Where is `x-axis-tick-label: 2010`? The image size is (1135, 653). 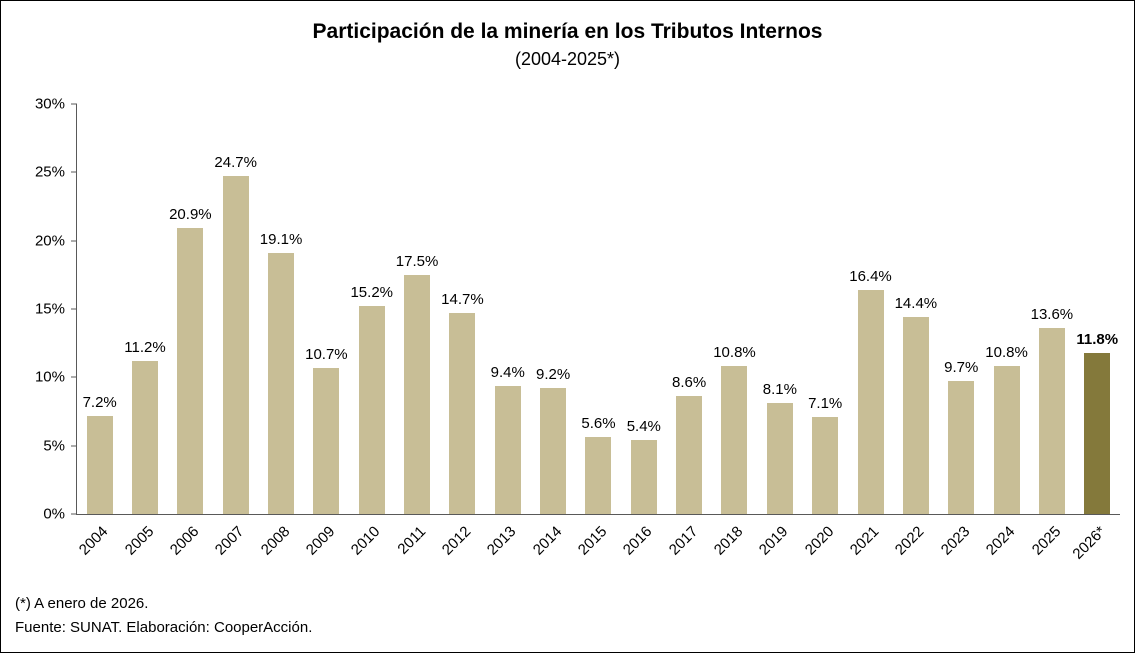
x-axis-tick-label: 2010 is located at coordinates (366, 541).